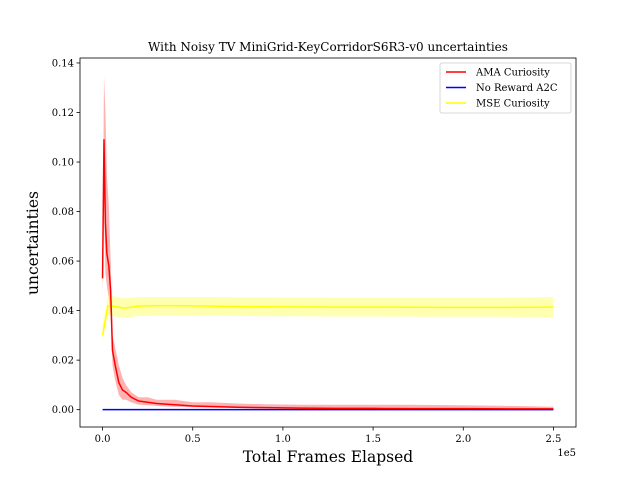 This screenshot has width=640, height=480. What do you see at coordinates (193, 439) in the screenshot?
I see `x-tick-label: 0.5` at bounding box center [193, 439].